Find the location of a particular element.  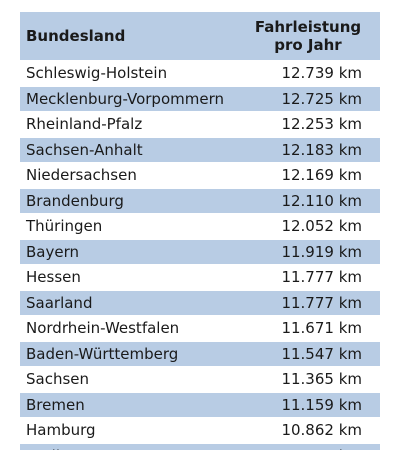

cell-mileage: 11.365 km is located at coordinates (321, 379).